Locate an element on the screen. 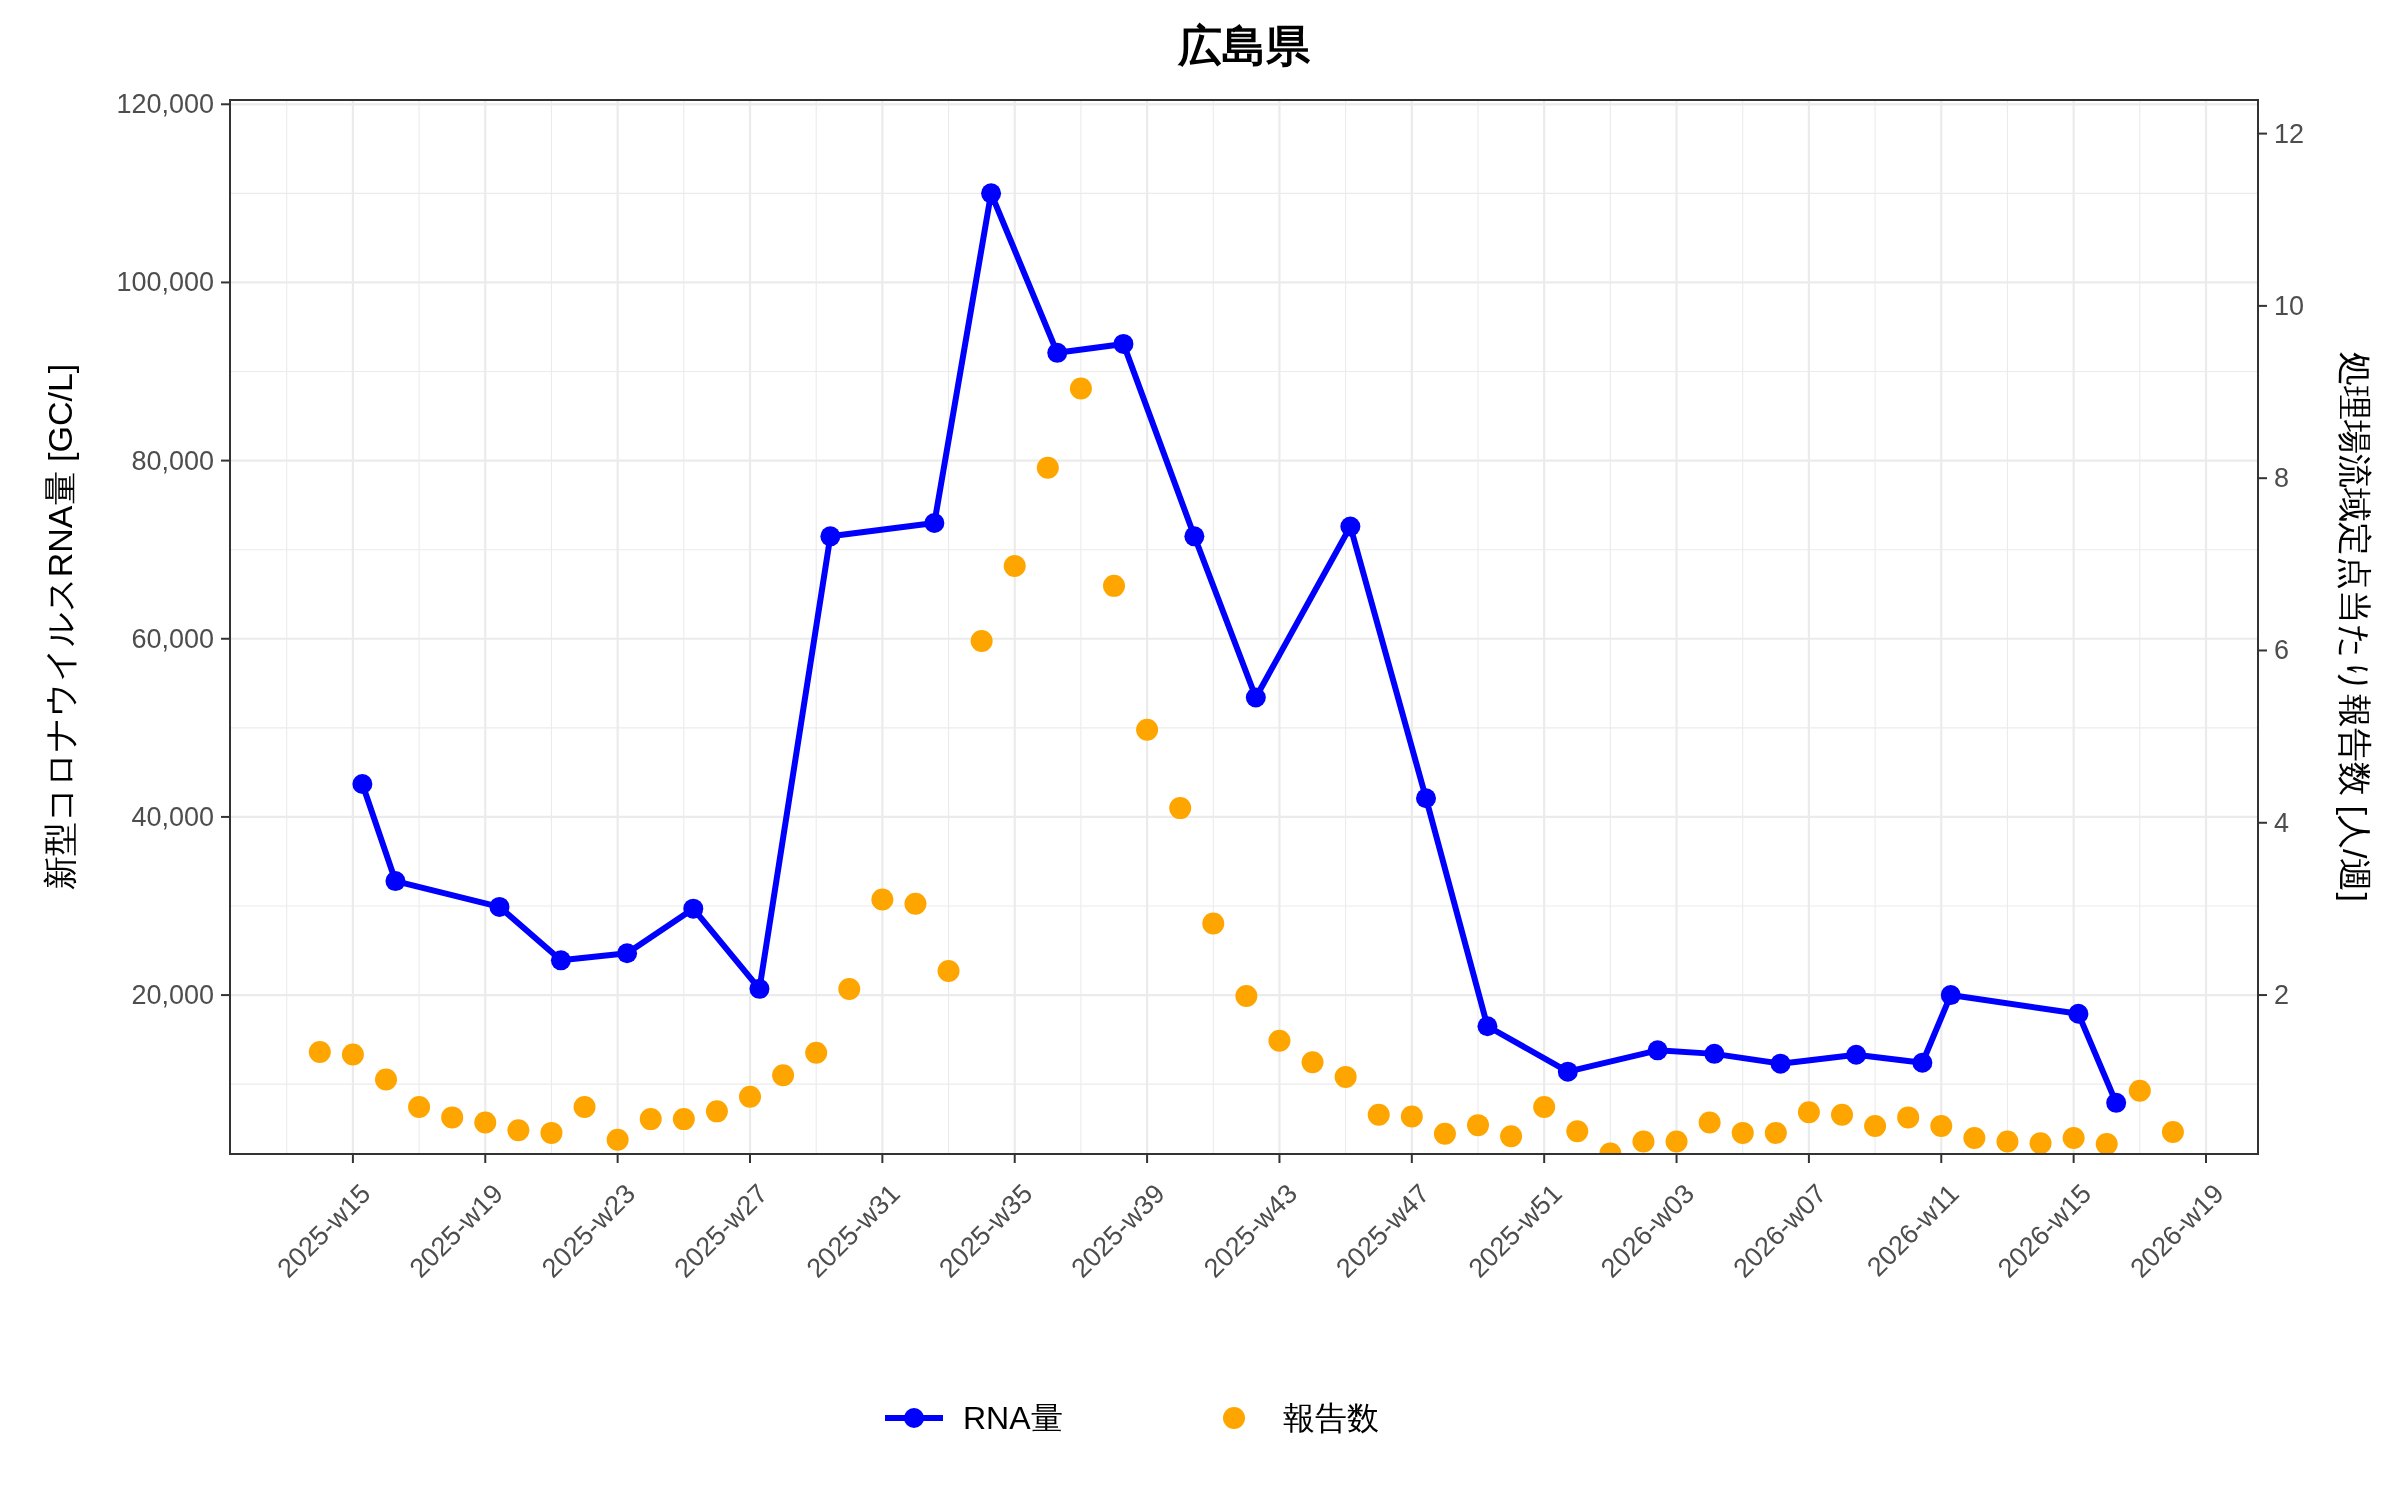 This screenshot has width=2400, height=1500. legend-label: 報告数 is located at coordinates (1331, 1418).